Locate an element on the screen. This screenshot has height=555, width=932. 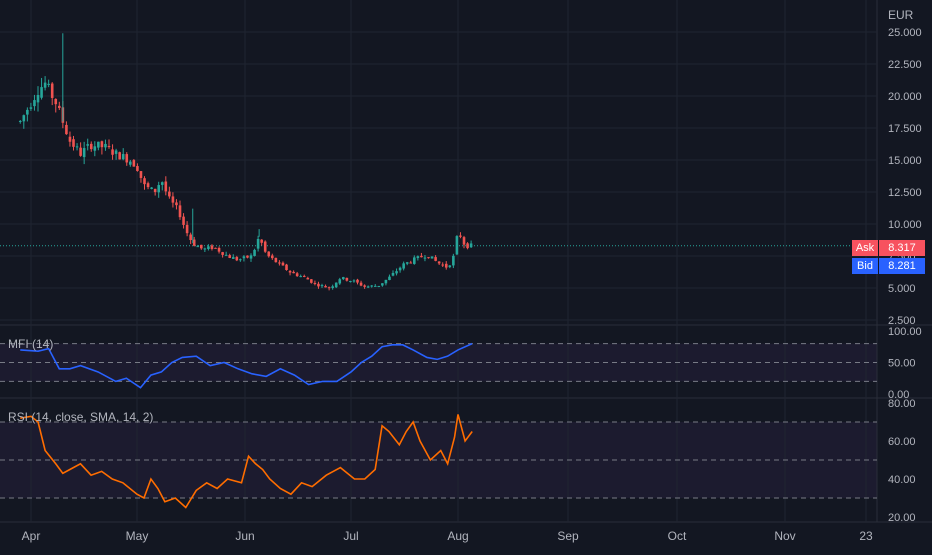
mfi-tick-2: 0.00 is located at coordinates (898, 395).